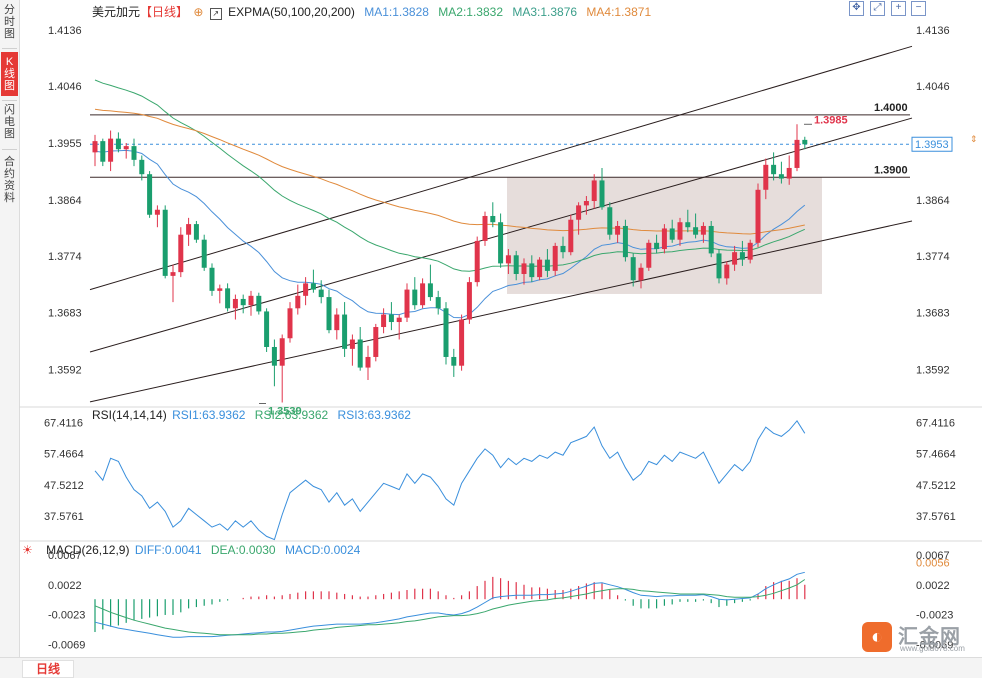 This screenshot has height=678, width=982. I want to click on macd-value: MACD:0.0024, so click(322, 550).